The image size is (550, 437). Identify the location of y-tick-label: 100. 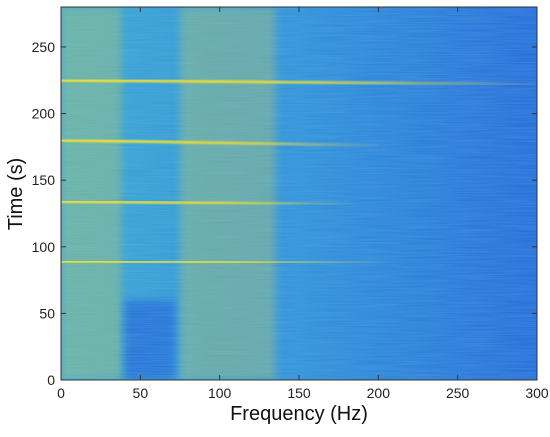
(44, 247).